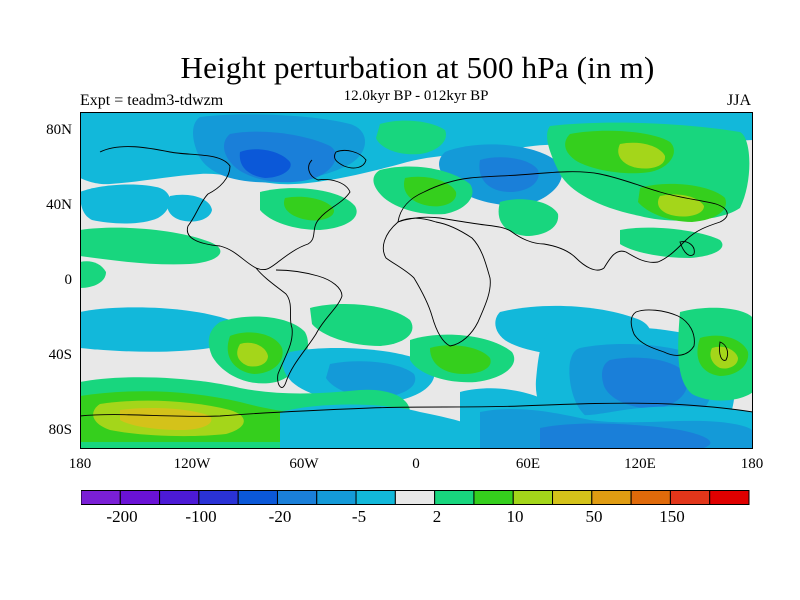  Describe the element at coordinates (80, 464) in the screenshot. I see `lon-label-180w: 180` at that location.